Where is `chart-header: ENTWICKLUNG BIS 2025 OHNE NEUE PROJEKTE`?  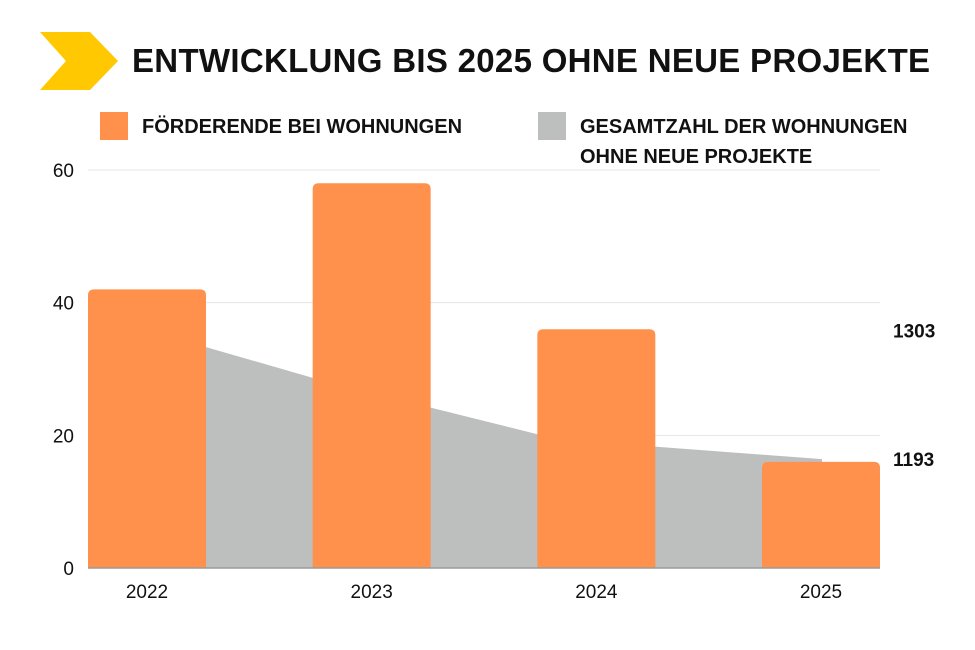
chart-header: ENTWICKLUNG BIS 2025 OHNE NEUE PROJEKTE is located at coordinates (485, 61).